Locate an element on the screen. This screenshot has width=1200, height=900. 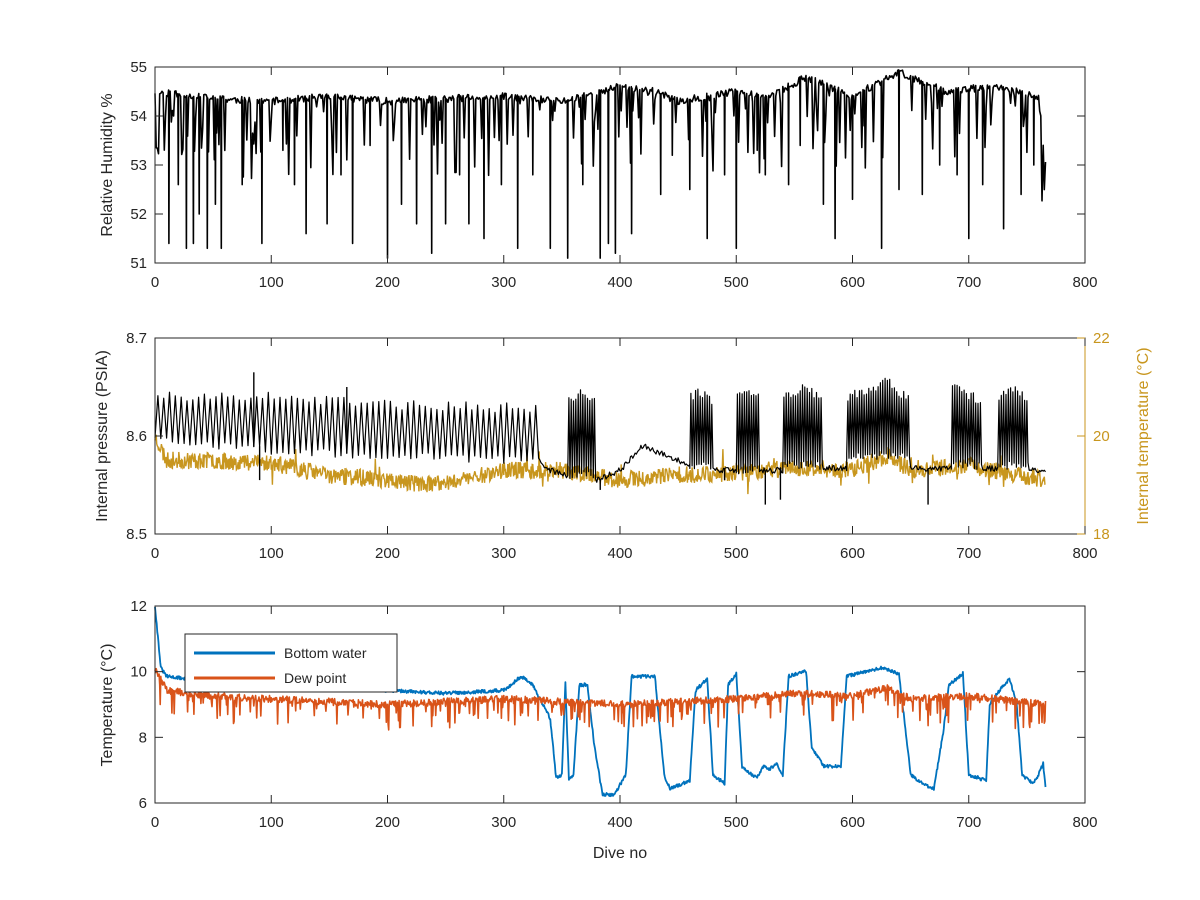
legend-label-dew-point: Dew point is located at coordinates (315, 678).